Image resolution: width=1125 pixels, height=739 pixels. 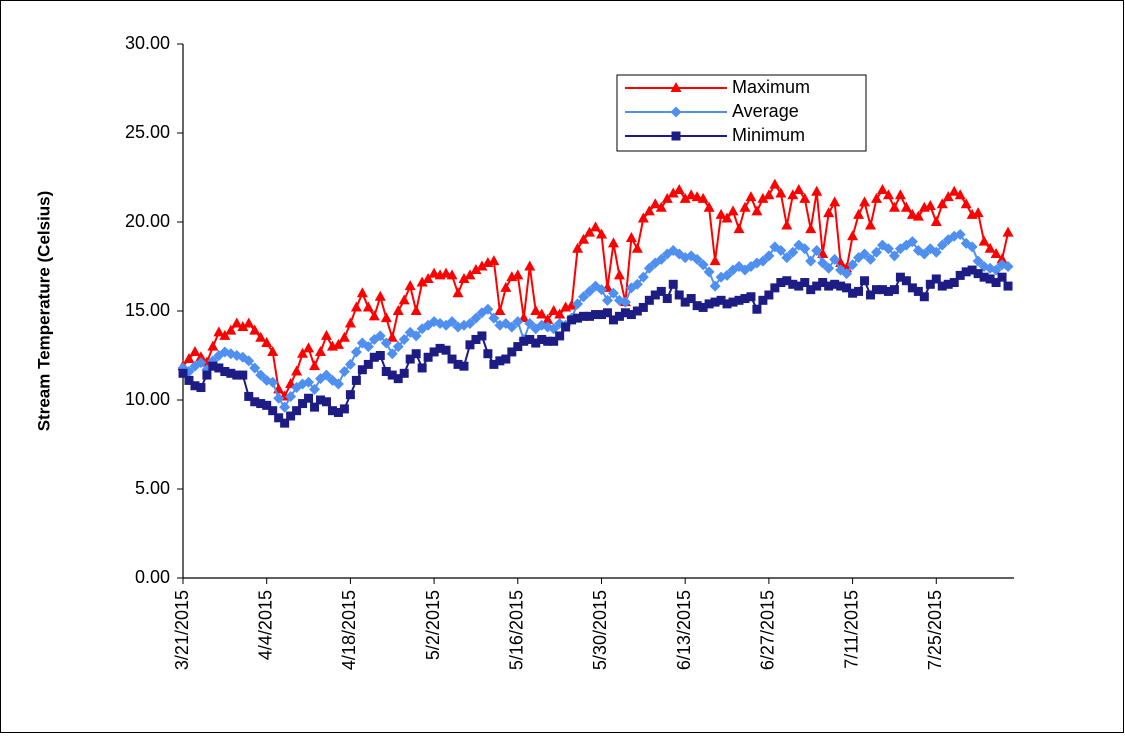 I want to click on y-tick-label: 30.00, so click(x=147, y=43).